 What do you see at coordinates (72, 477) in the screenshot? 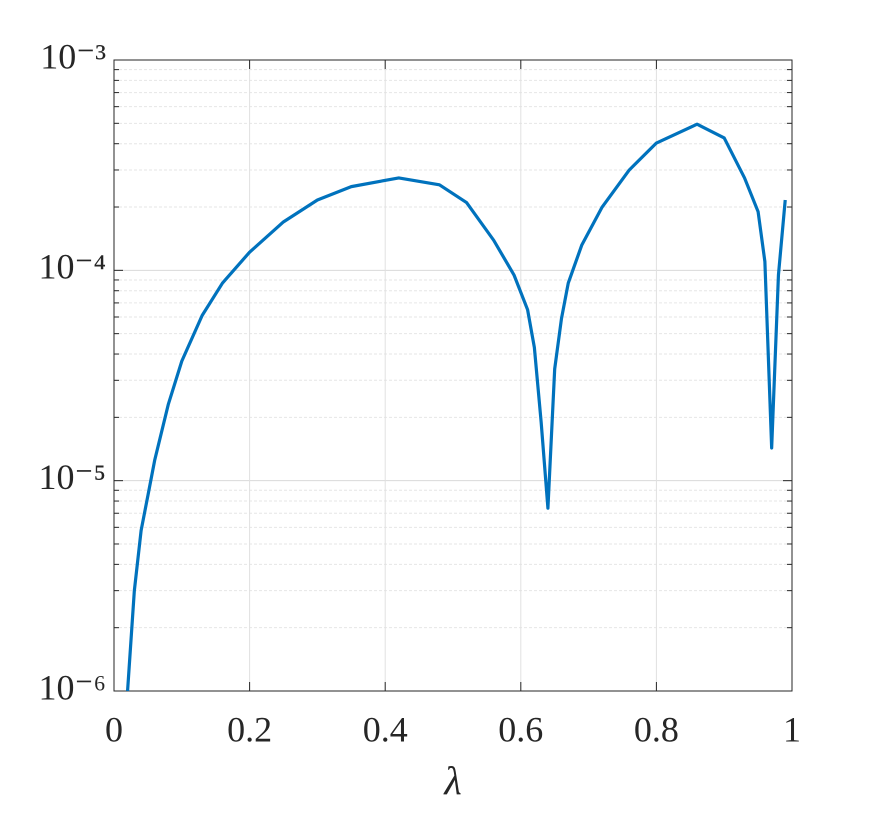
I see `y-tick-label: 10⁻⁵` at bounding box center [72, 477].